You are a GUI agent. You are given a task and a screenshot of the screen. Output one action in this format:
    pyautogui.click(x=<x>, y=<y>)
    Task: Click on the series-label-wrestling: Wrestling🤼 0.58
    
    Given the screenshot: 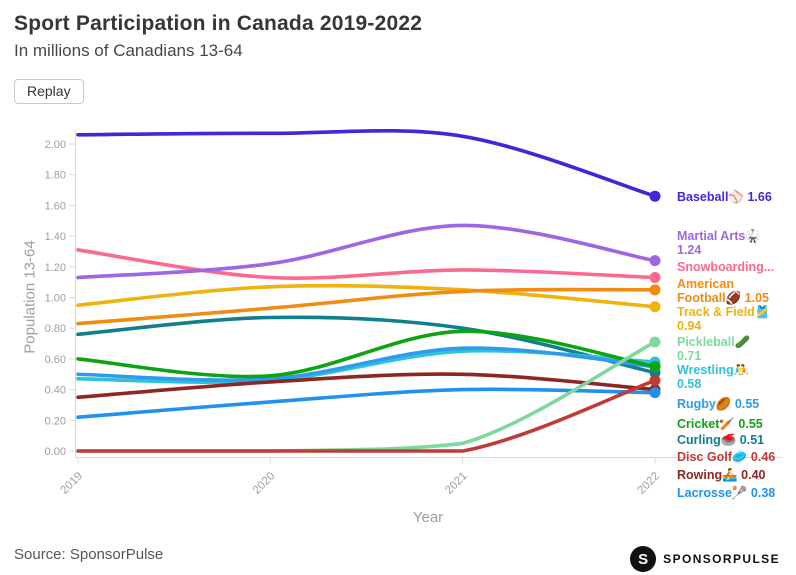 What is the action you would take?
    pyautogui.click(x=713, y=377)
    